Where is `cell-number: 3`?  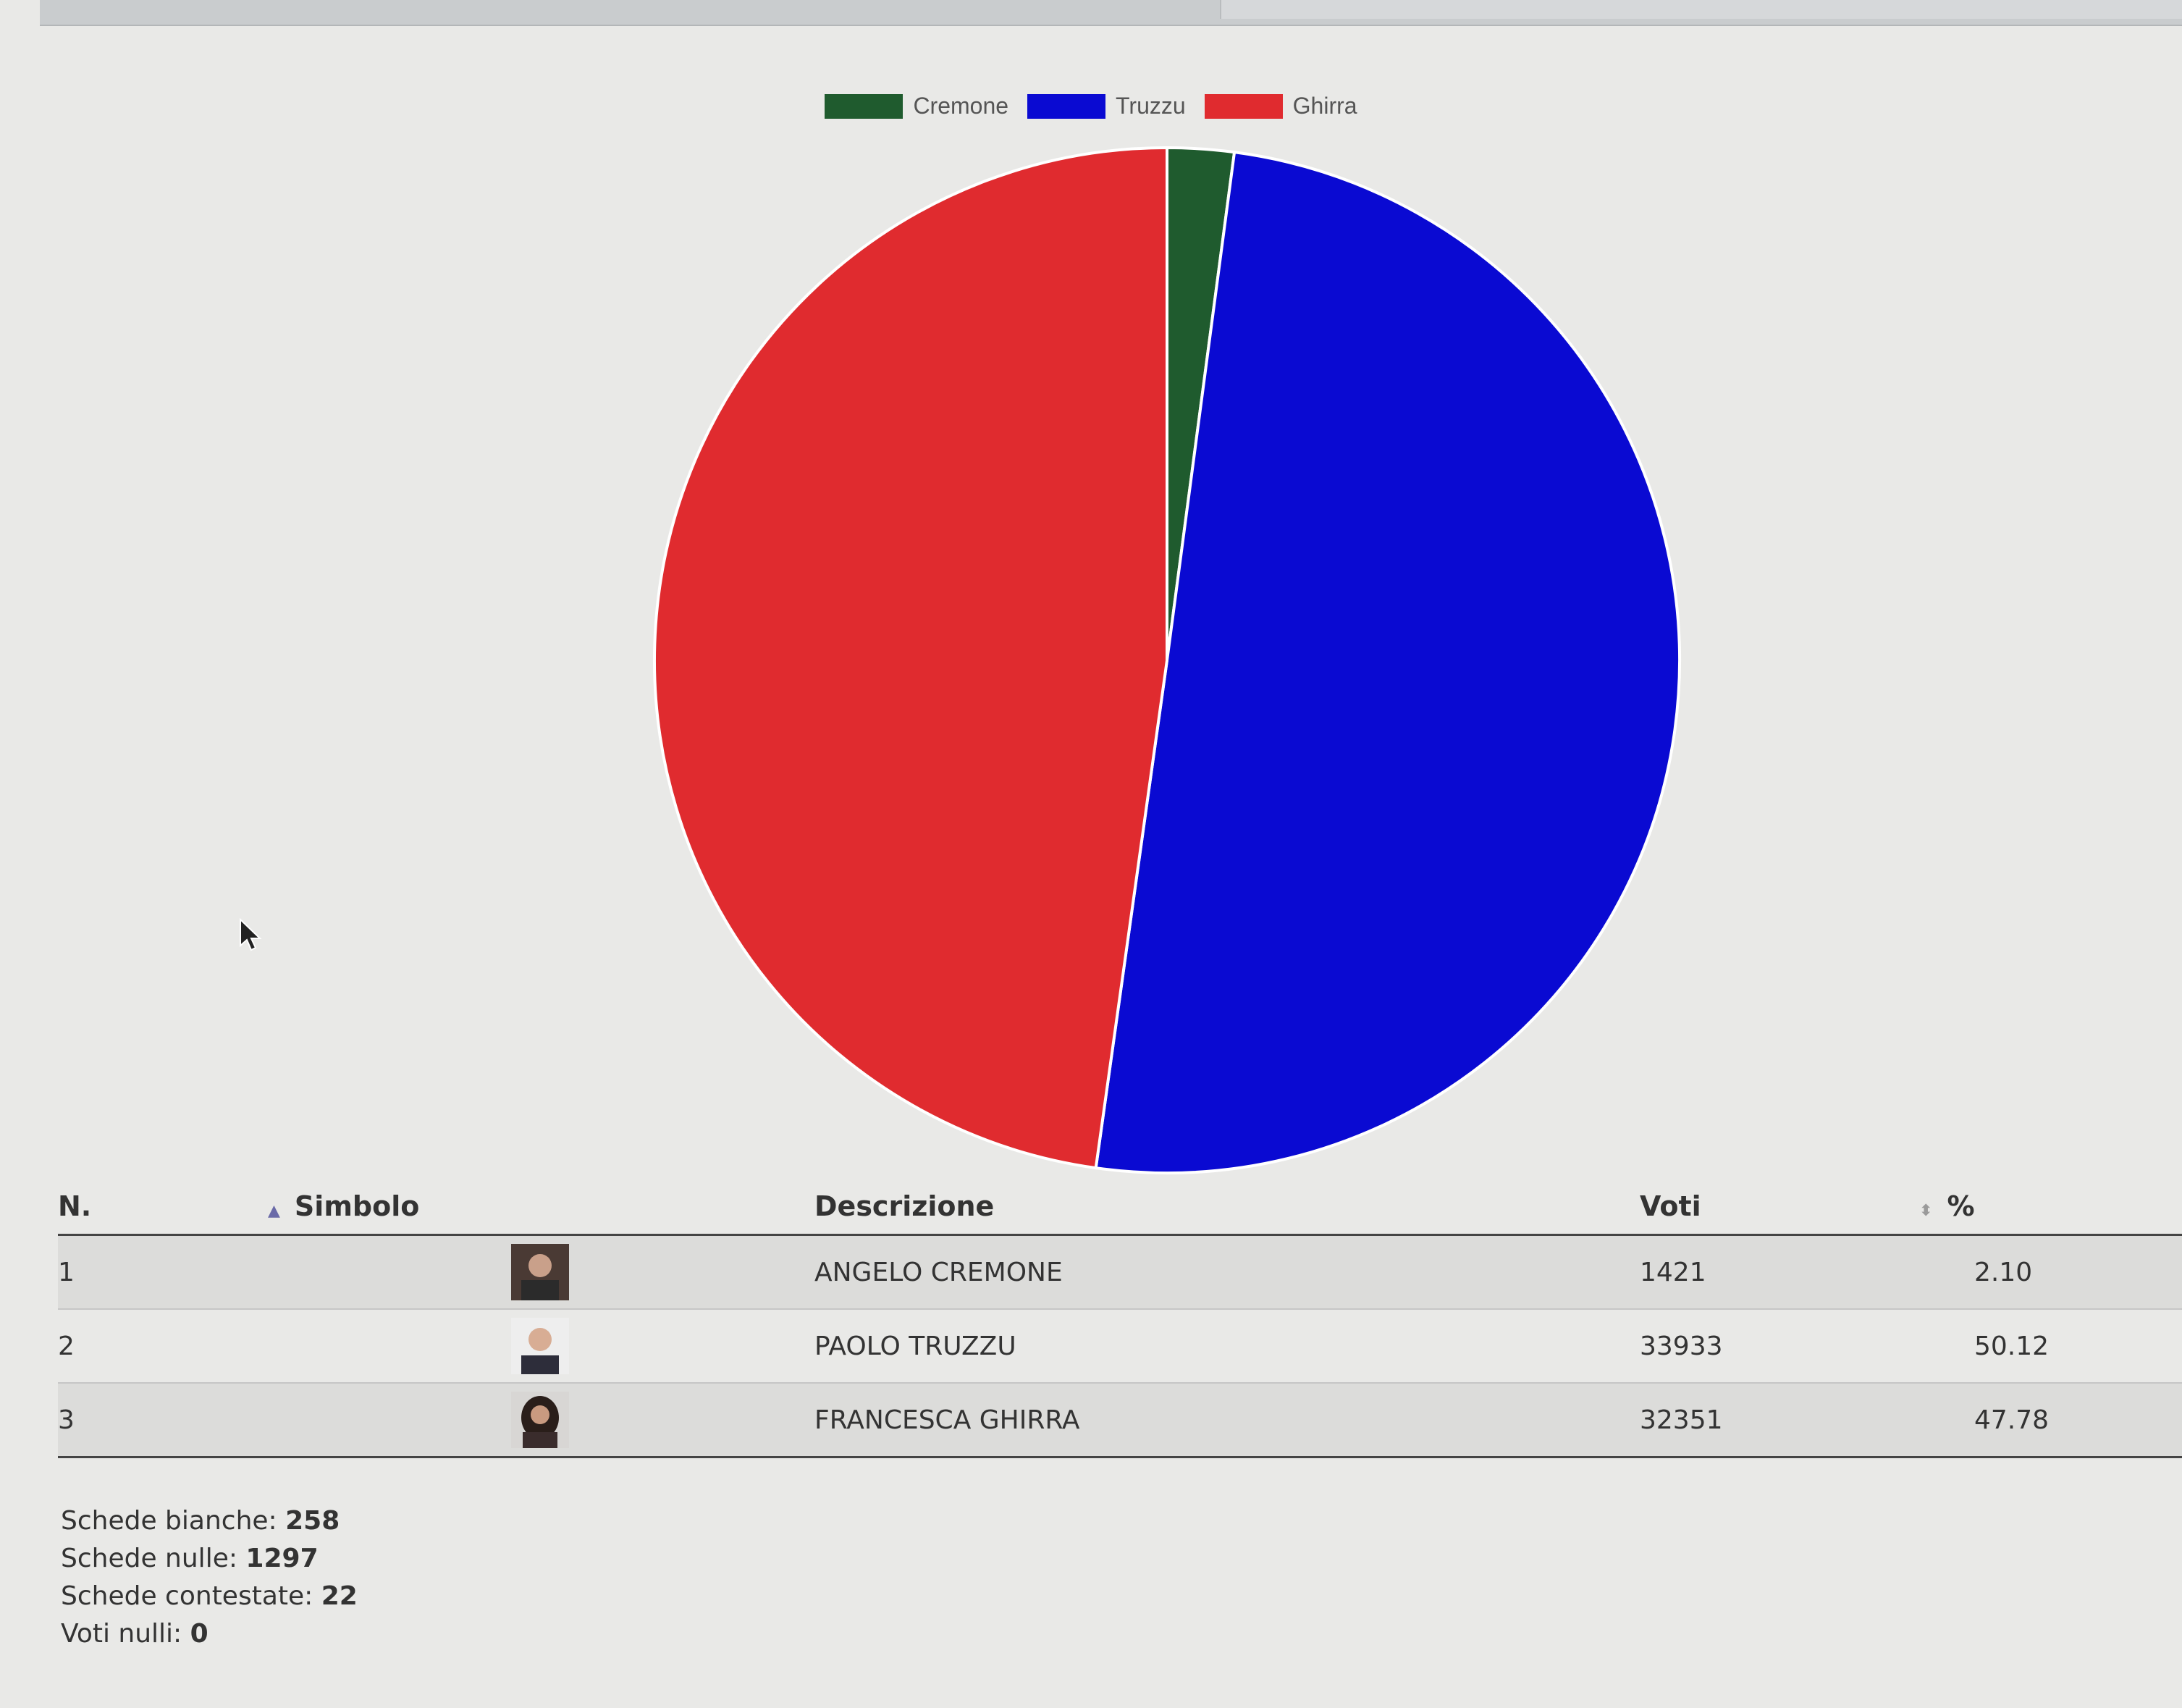
cell-number: 3 is located at coordinates (163, 1420).